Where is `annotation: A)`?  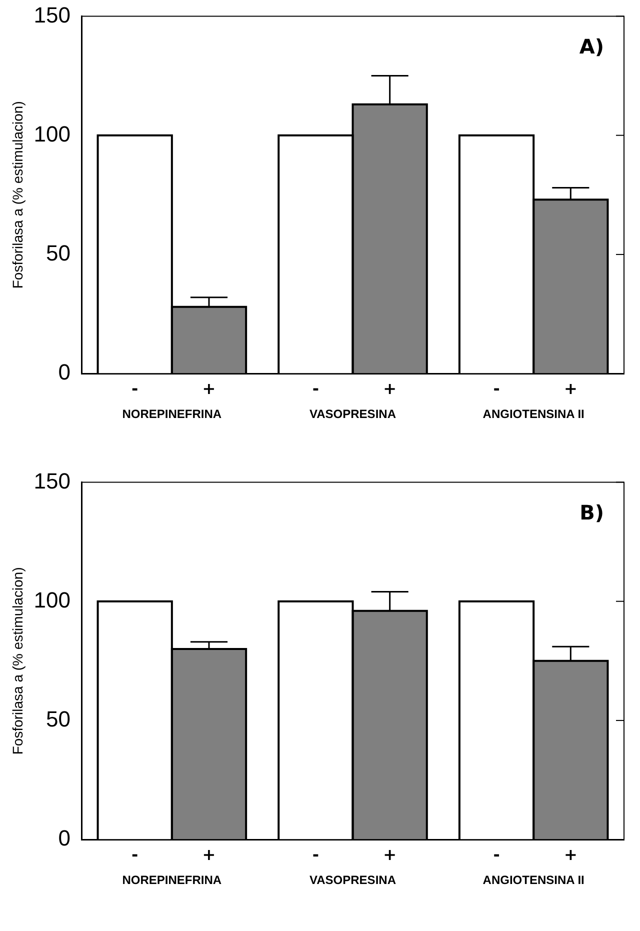
annotation: A) is located at coordinates (591, 46).